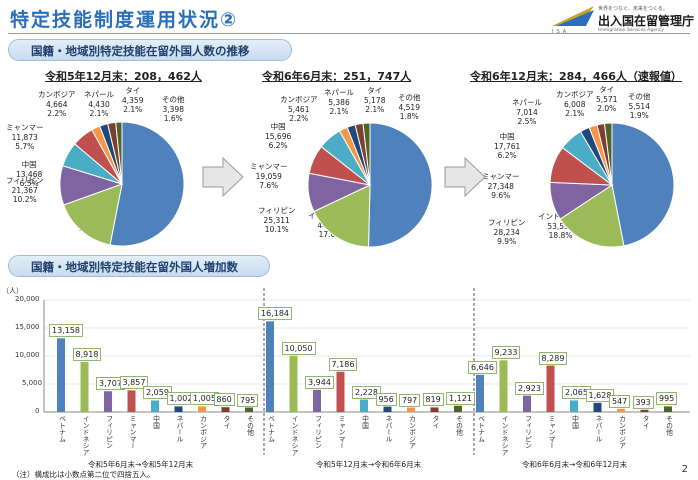 Image resolution: width=698 pixels, height=480 pixels. Describe the element at coordinates (575, 464) in the screenshot. I see `period-label-3: 令和6年6月末→令和6年12月末` at that location.